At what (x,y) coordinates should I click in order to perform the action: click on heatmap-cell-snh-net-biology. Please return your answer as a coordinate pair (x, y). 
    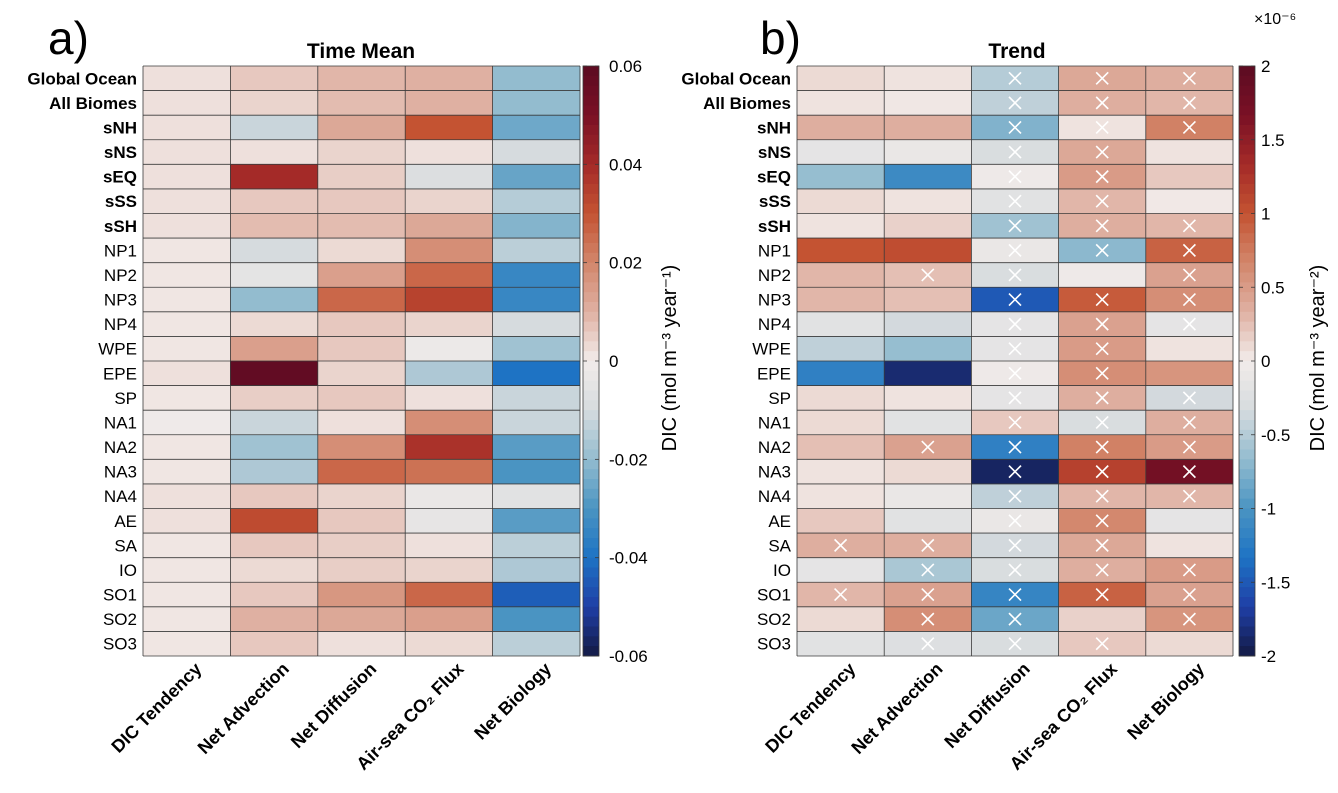
    Looking at the image, I should click on (536, 127).